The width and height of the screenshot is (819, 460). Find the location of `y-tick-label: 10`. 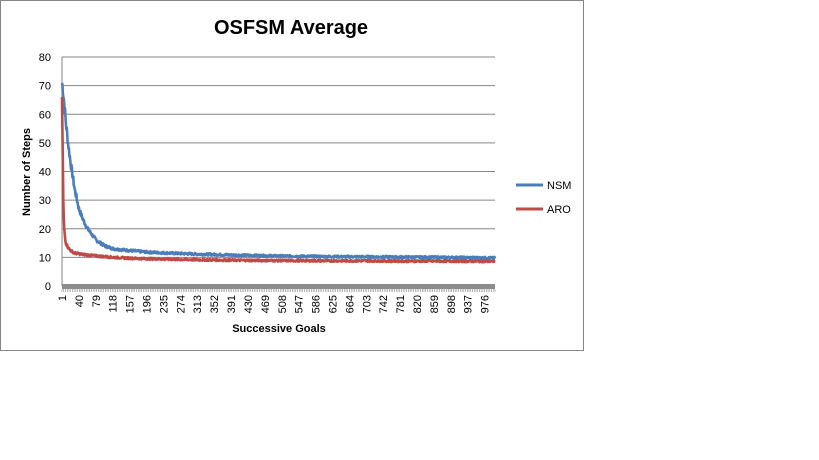

y-tick-label: 10 is located at coordinates (45, 258).